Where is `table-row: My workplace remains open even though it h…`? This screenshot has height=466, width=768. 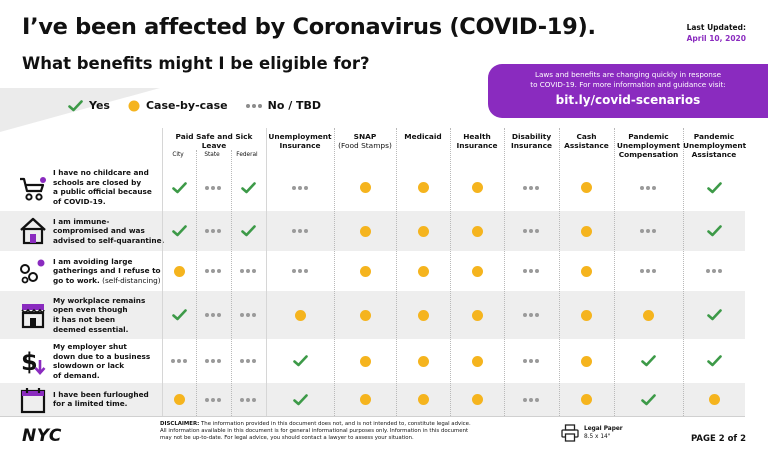 table-row: My workplace remains open even though it h… is located at coordinates (372, 315).